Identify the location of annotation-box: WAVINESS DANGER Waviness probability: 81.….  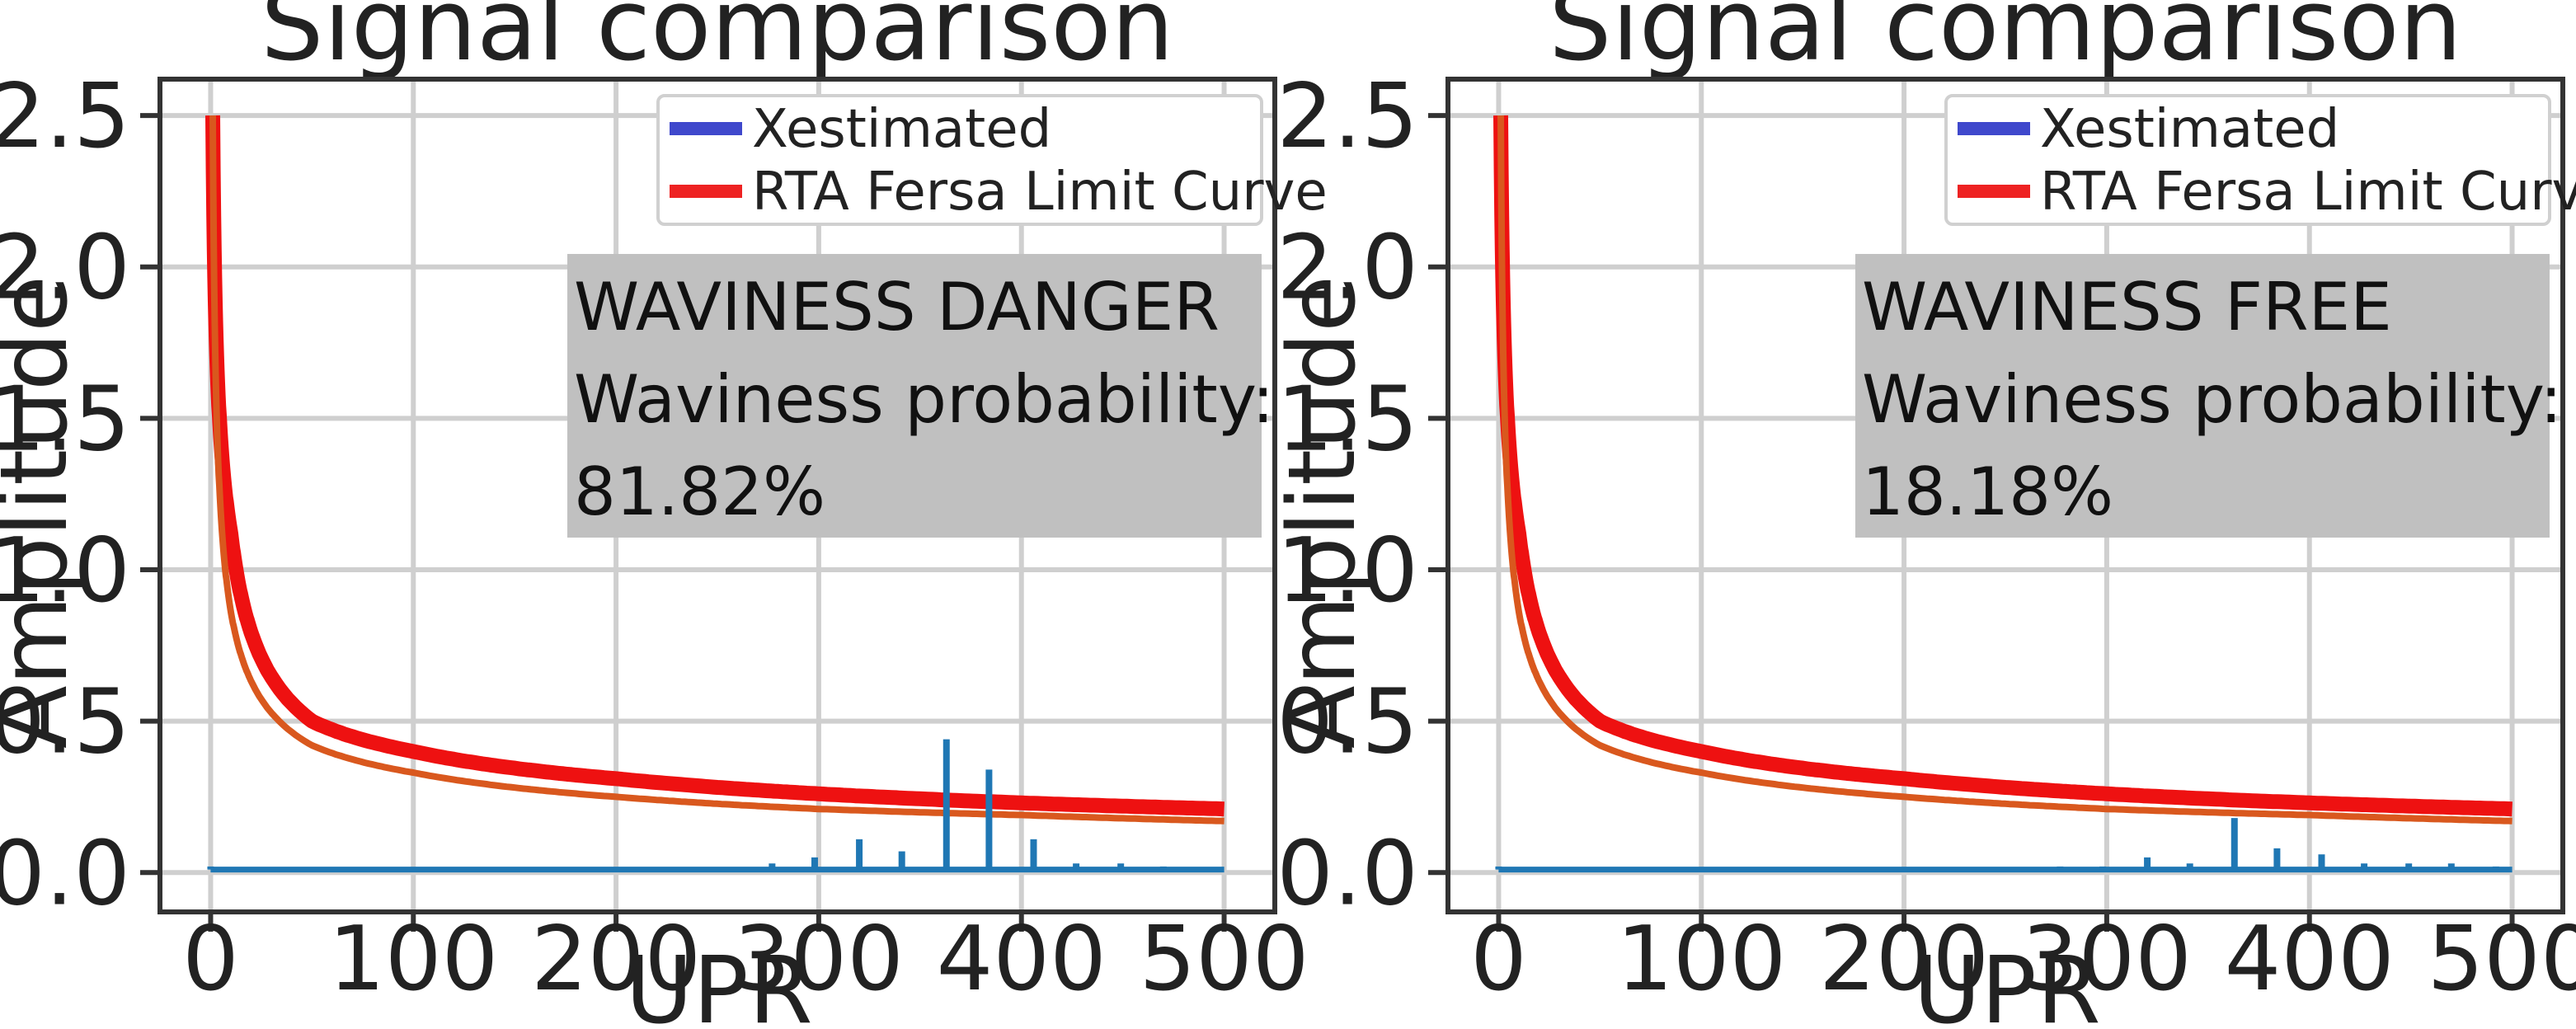
(920, 396).